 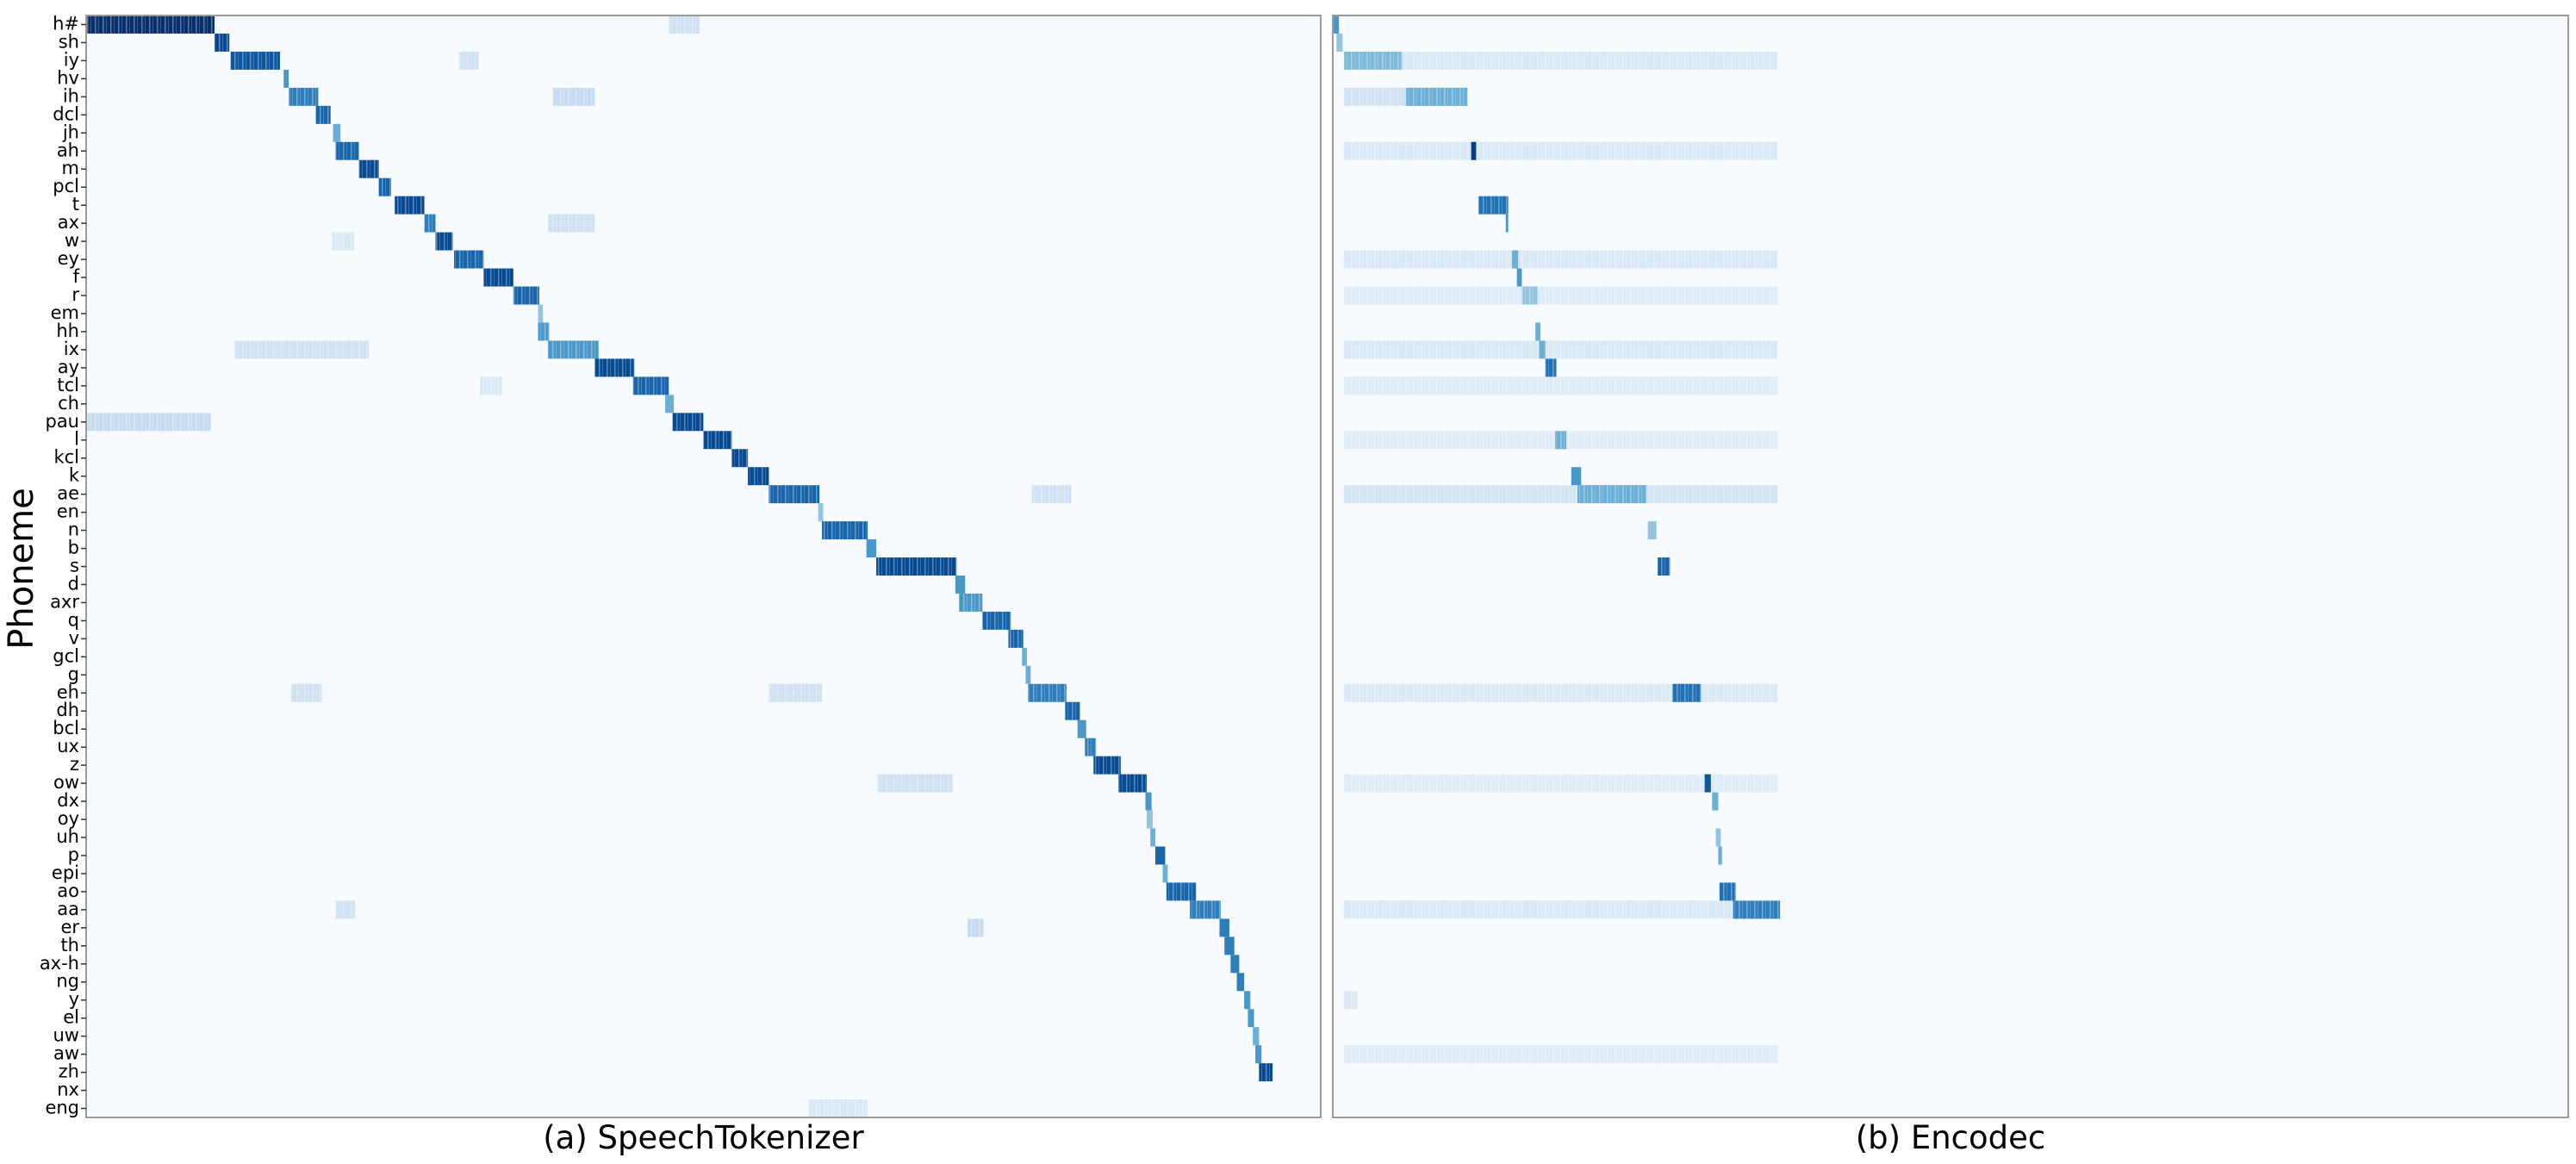 What do you see at coordinates (68, 837) in the screenshot?
I see `y-tick-label: uh` at bounding box center [68, 837].